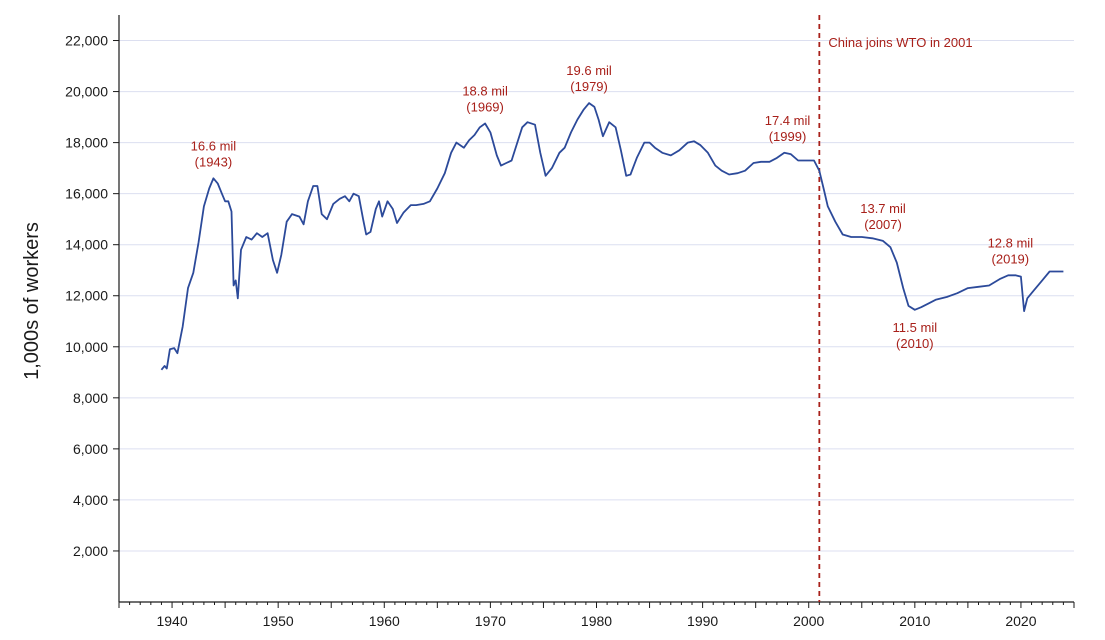 This screenshot has width=1105, height=640. I want to click on annotation-year: (1999), so click(788, 136).